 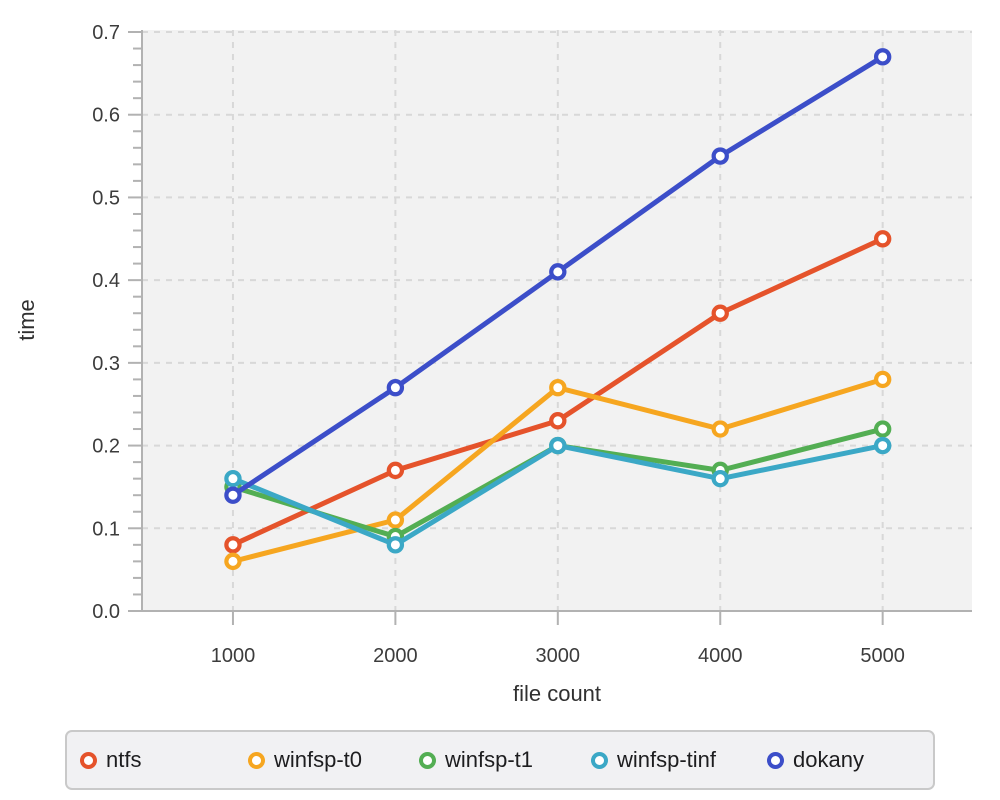 What do you see at coordinates (88, 760) in the screenshot?
I see `ntfs-marker-icon` at bounding box center [88, 760].